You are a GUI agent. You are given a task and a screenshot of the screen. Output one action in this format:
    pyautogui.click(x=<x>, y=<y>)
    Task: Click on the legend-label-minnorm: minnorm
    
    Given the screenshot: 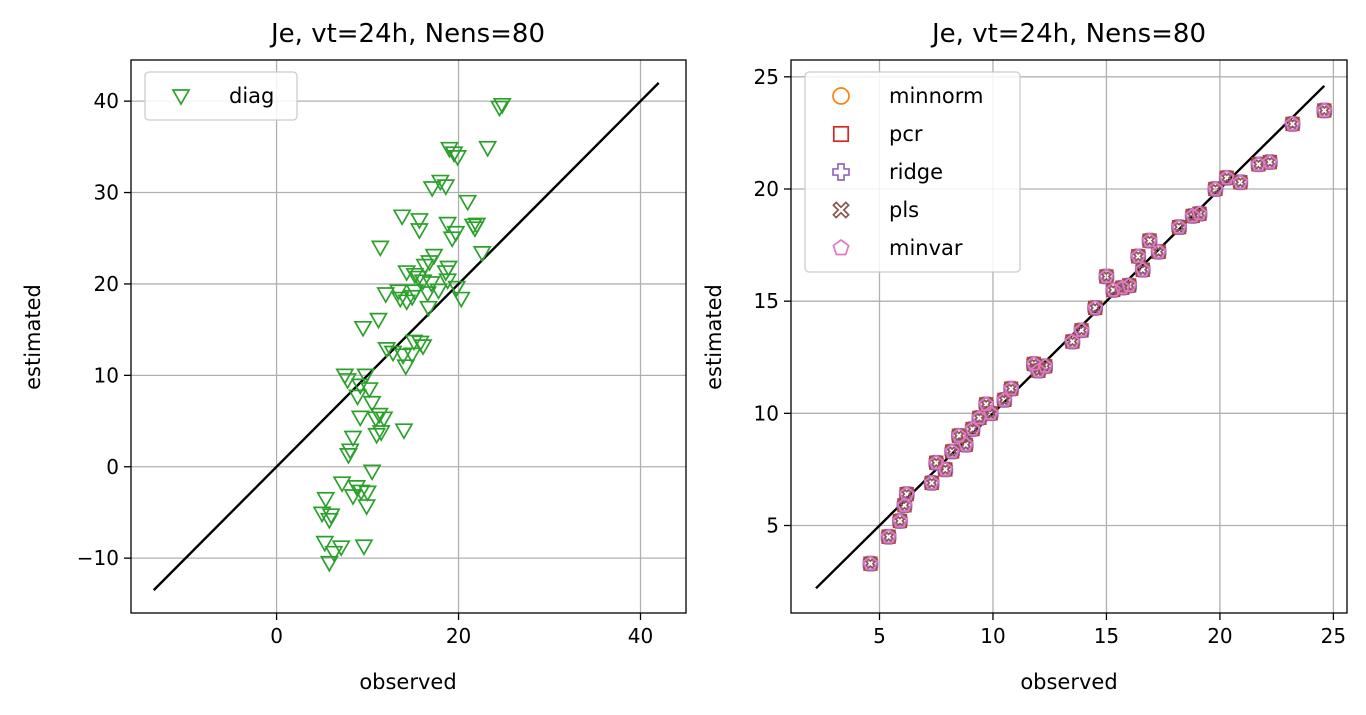 What is the action you would take?
    pyautogui.click(x=936, y=96)
    